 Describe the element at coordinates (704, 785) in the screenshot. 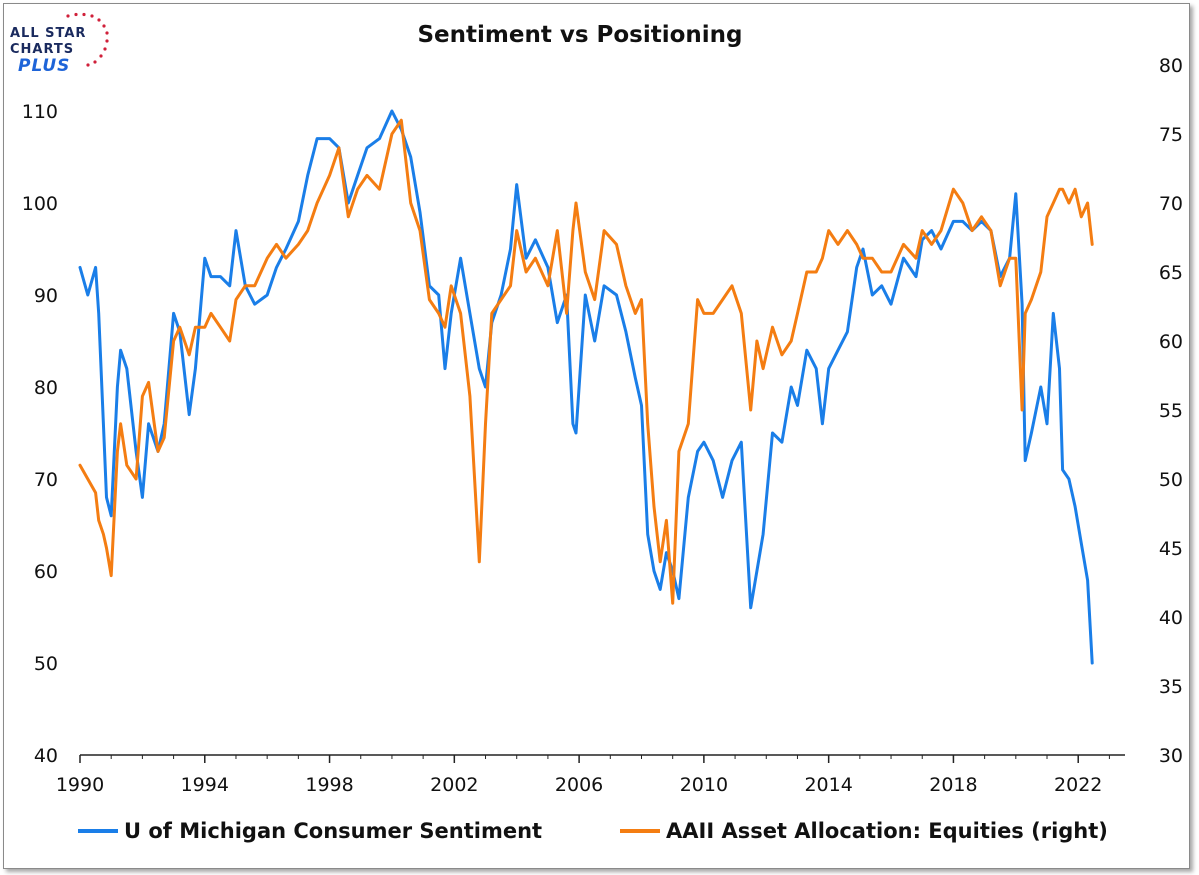

I see `x-tick-label: 2010` at that location.